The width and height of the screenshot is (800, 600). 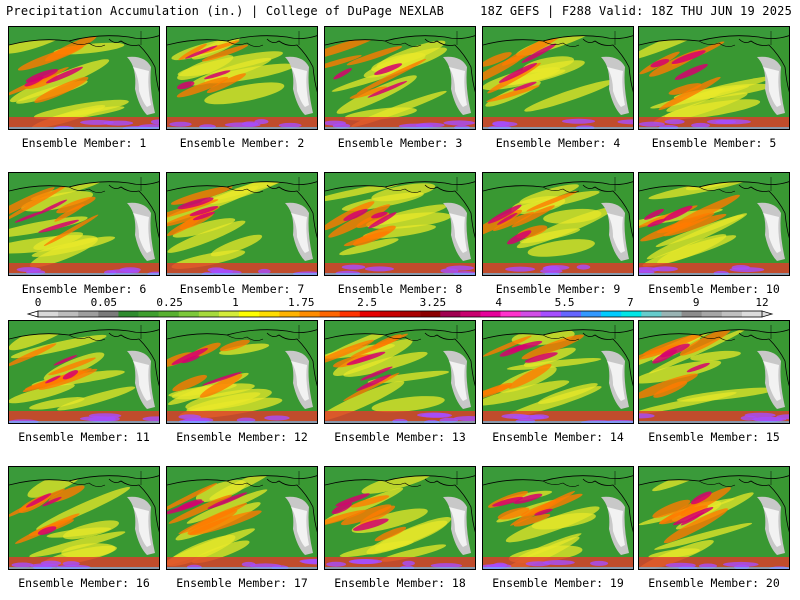 What do you see at coordinates (558, 583) in the screenshot?
I see `ensemble-member-label: Ensemble Member: 19` at bounding box center [558, 583].